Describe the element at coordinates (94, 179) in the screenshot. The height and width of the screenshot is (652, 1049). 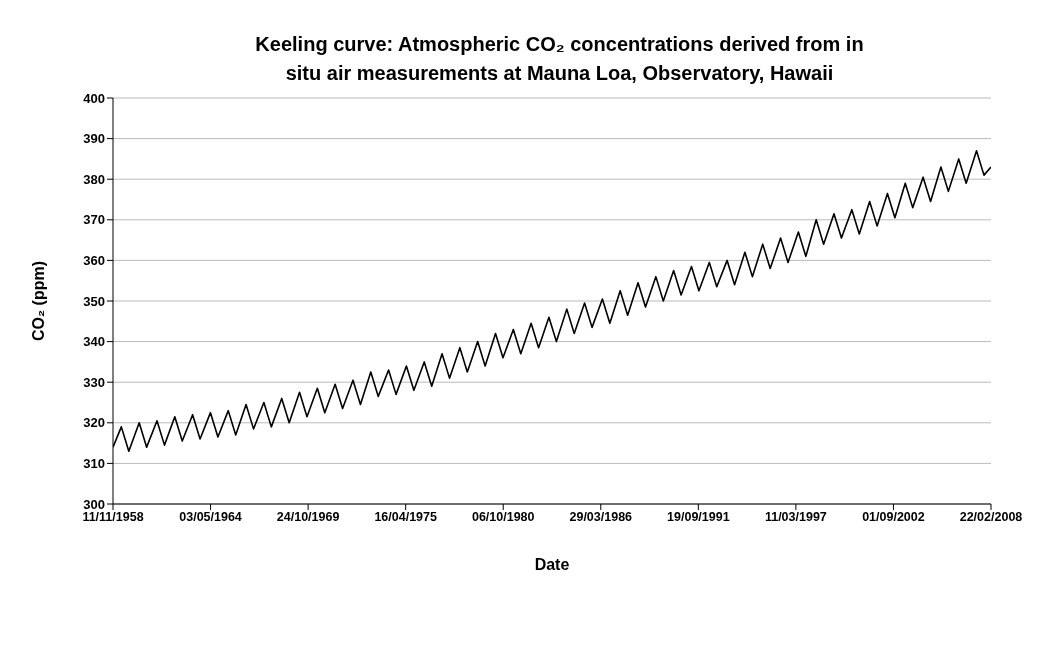
I see `y-tick-label: 380` at that location.